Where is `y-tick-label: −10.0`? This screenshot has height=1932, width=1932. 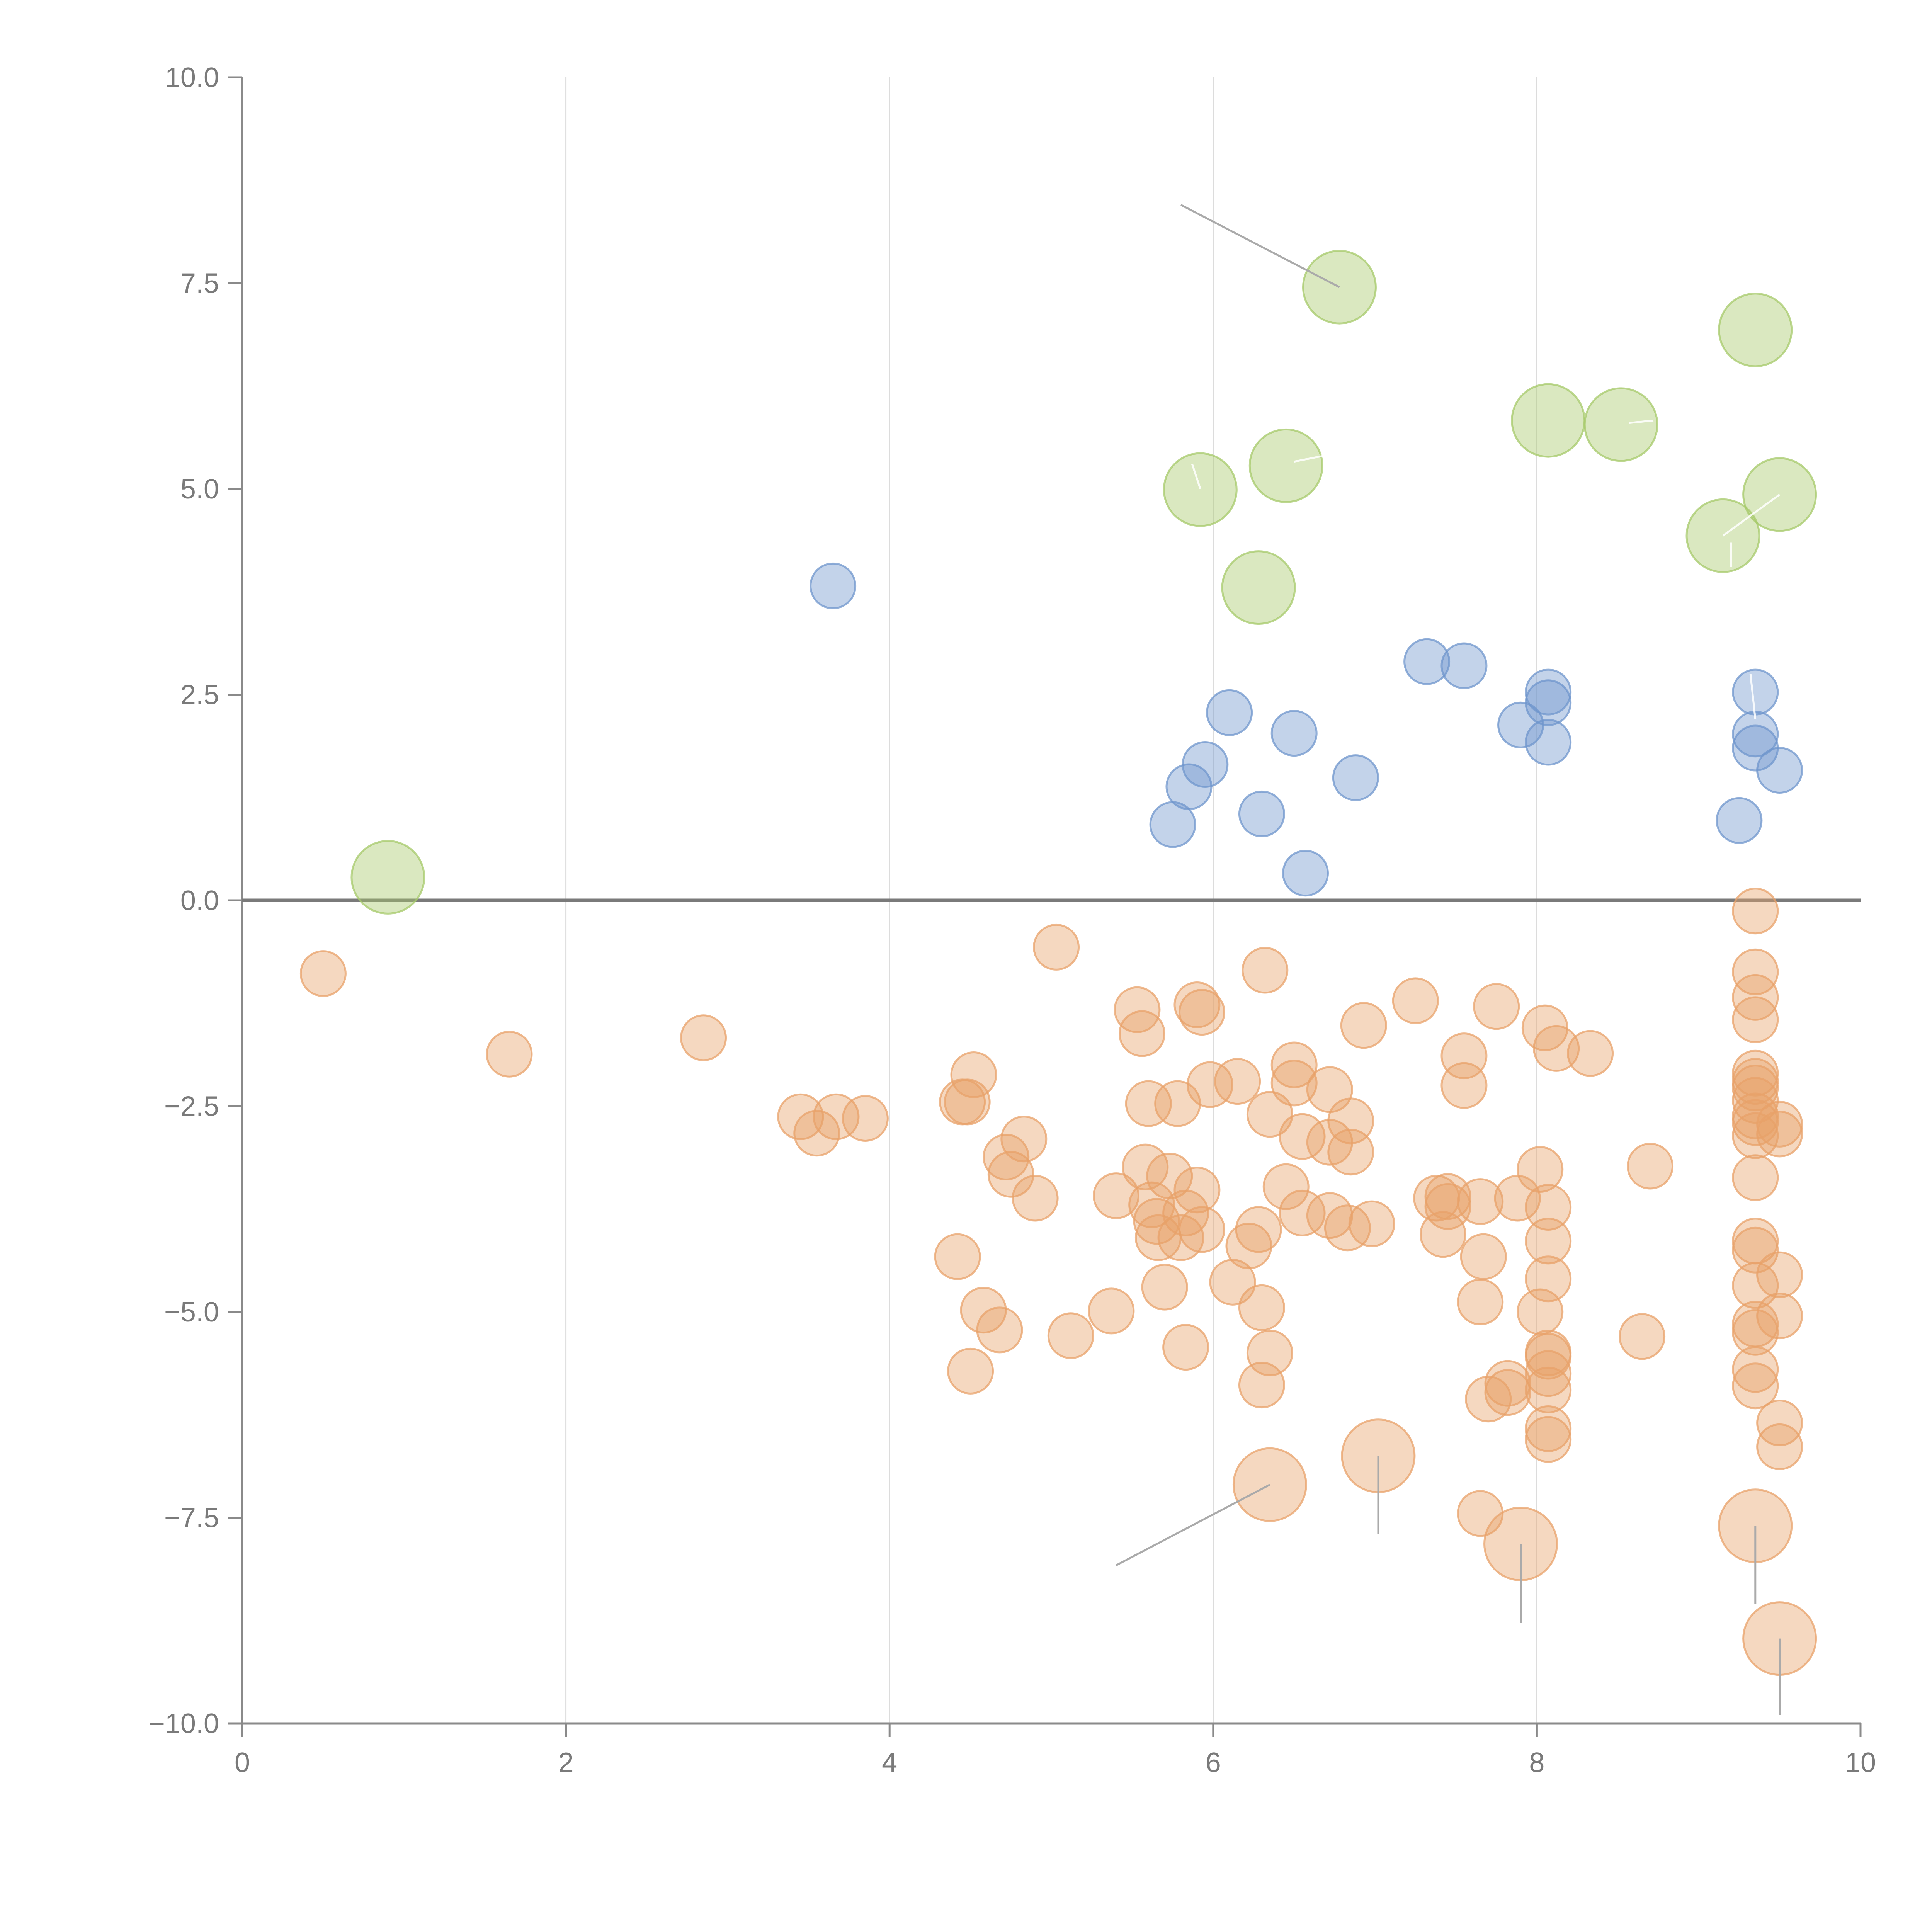 y-tick-label: −10.0 is located at coordinates (184, 1724).